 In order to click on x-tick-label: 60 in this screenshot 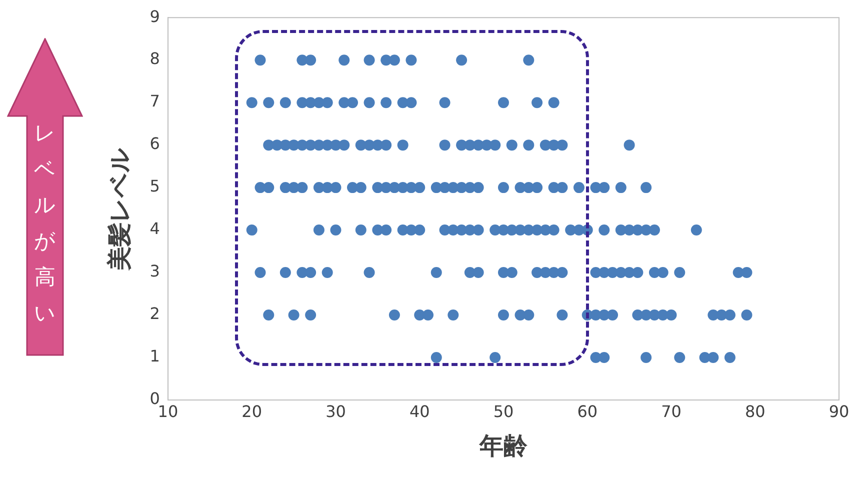, I will do `click(587, 411)`.